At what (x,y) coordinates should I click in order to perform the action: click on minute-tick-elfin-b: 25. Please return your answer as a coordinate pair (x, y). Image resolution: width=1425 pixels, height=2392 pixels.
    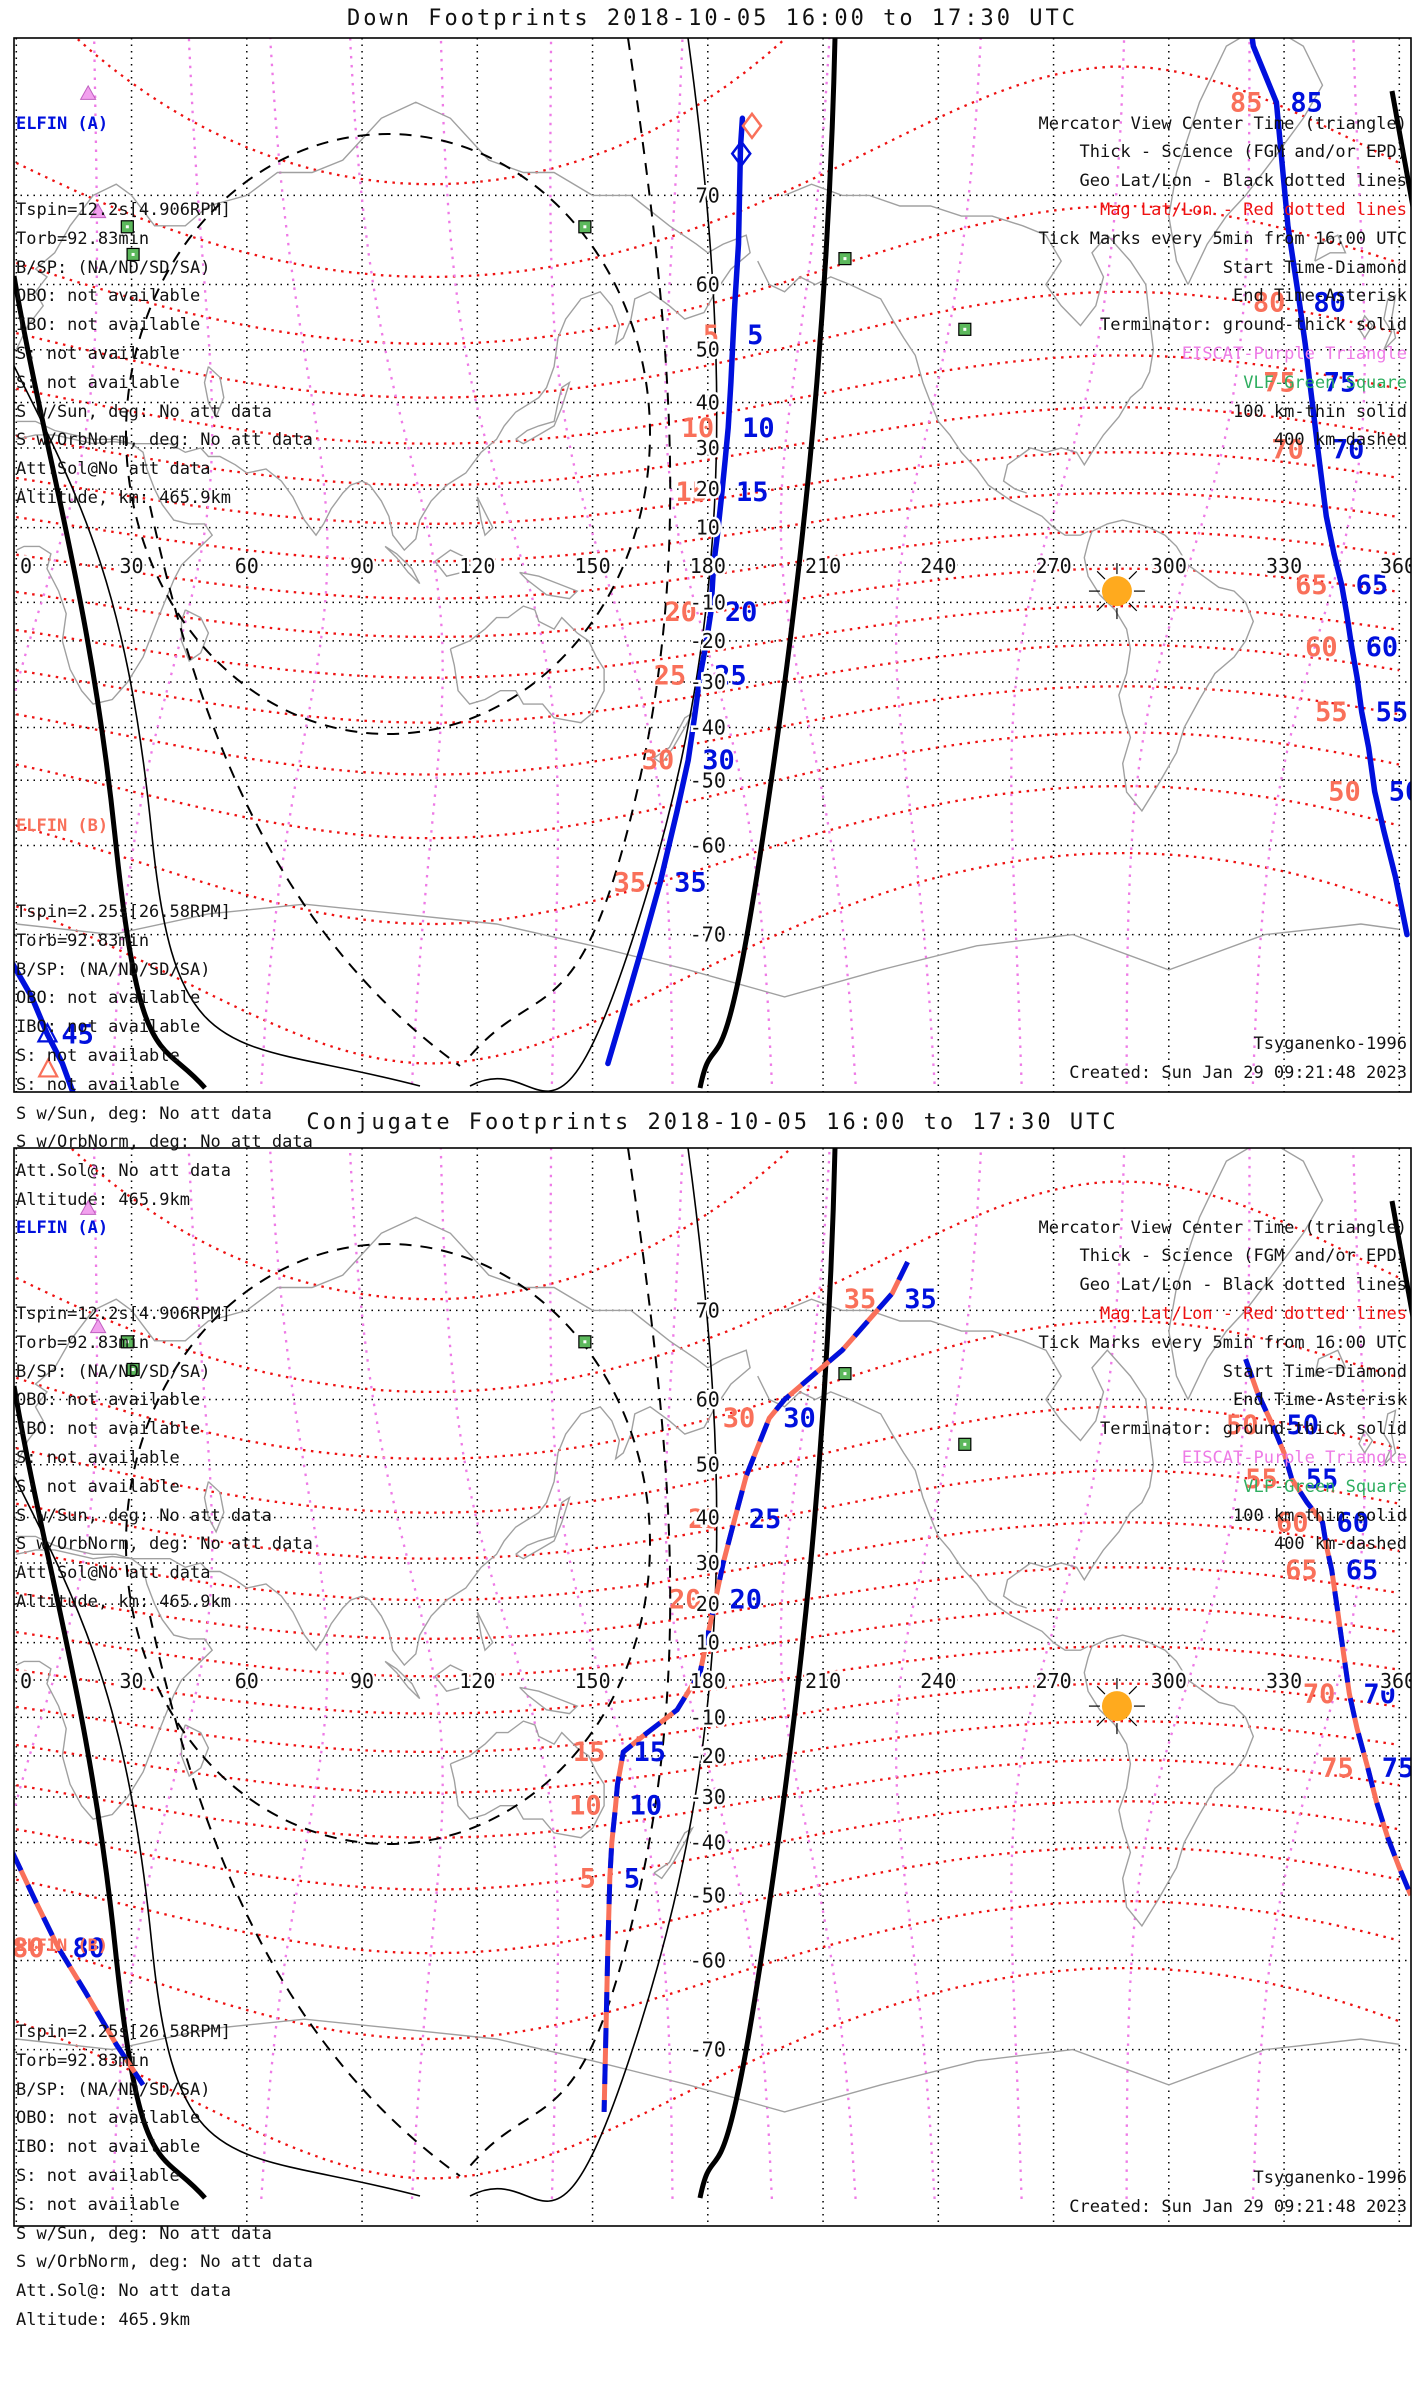
    Looking at the image, I should click on (670, 676).